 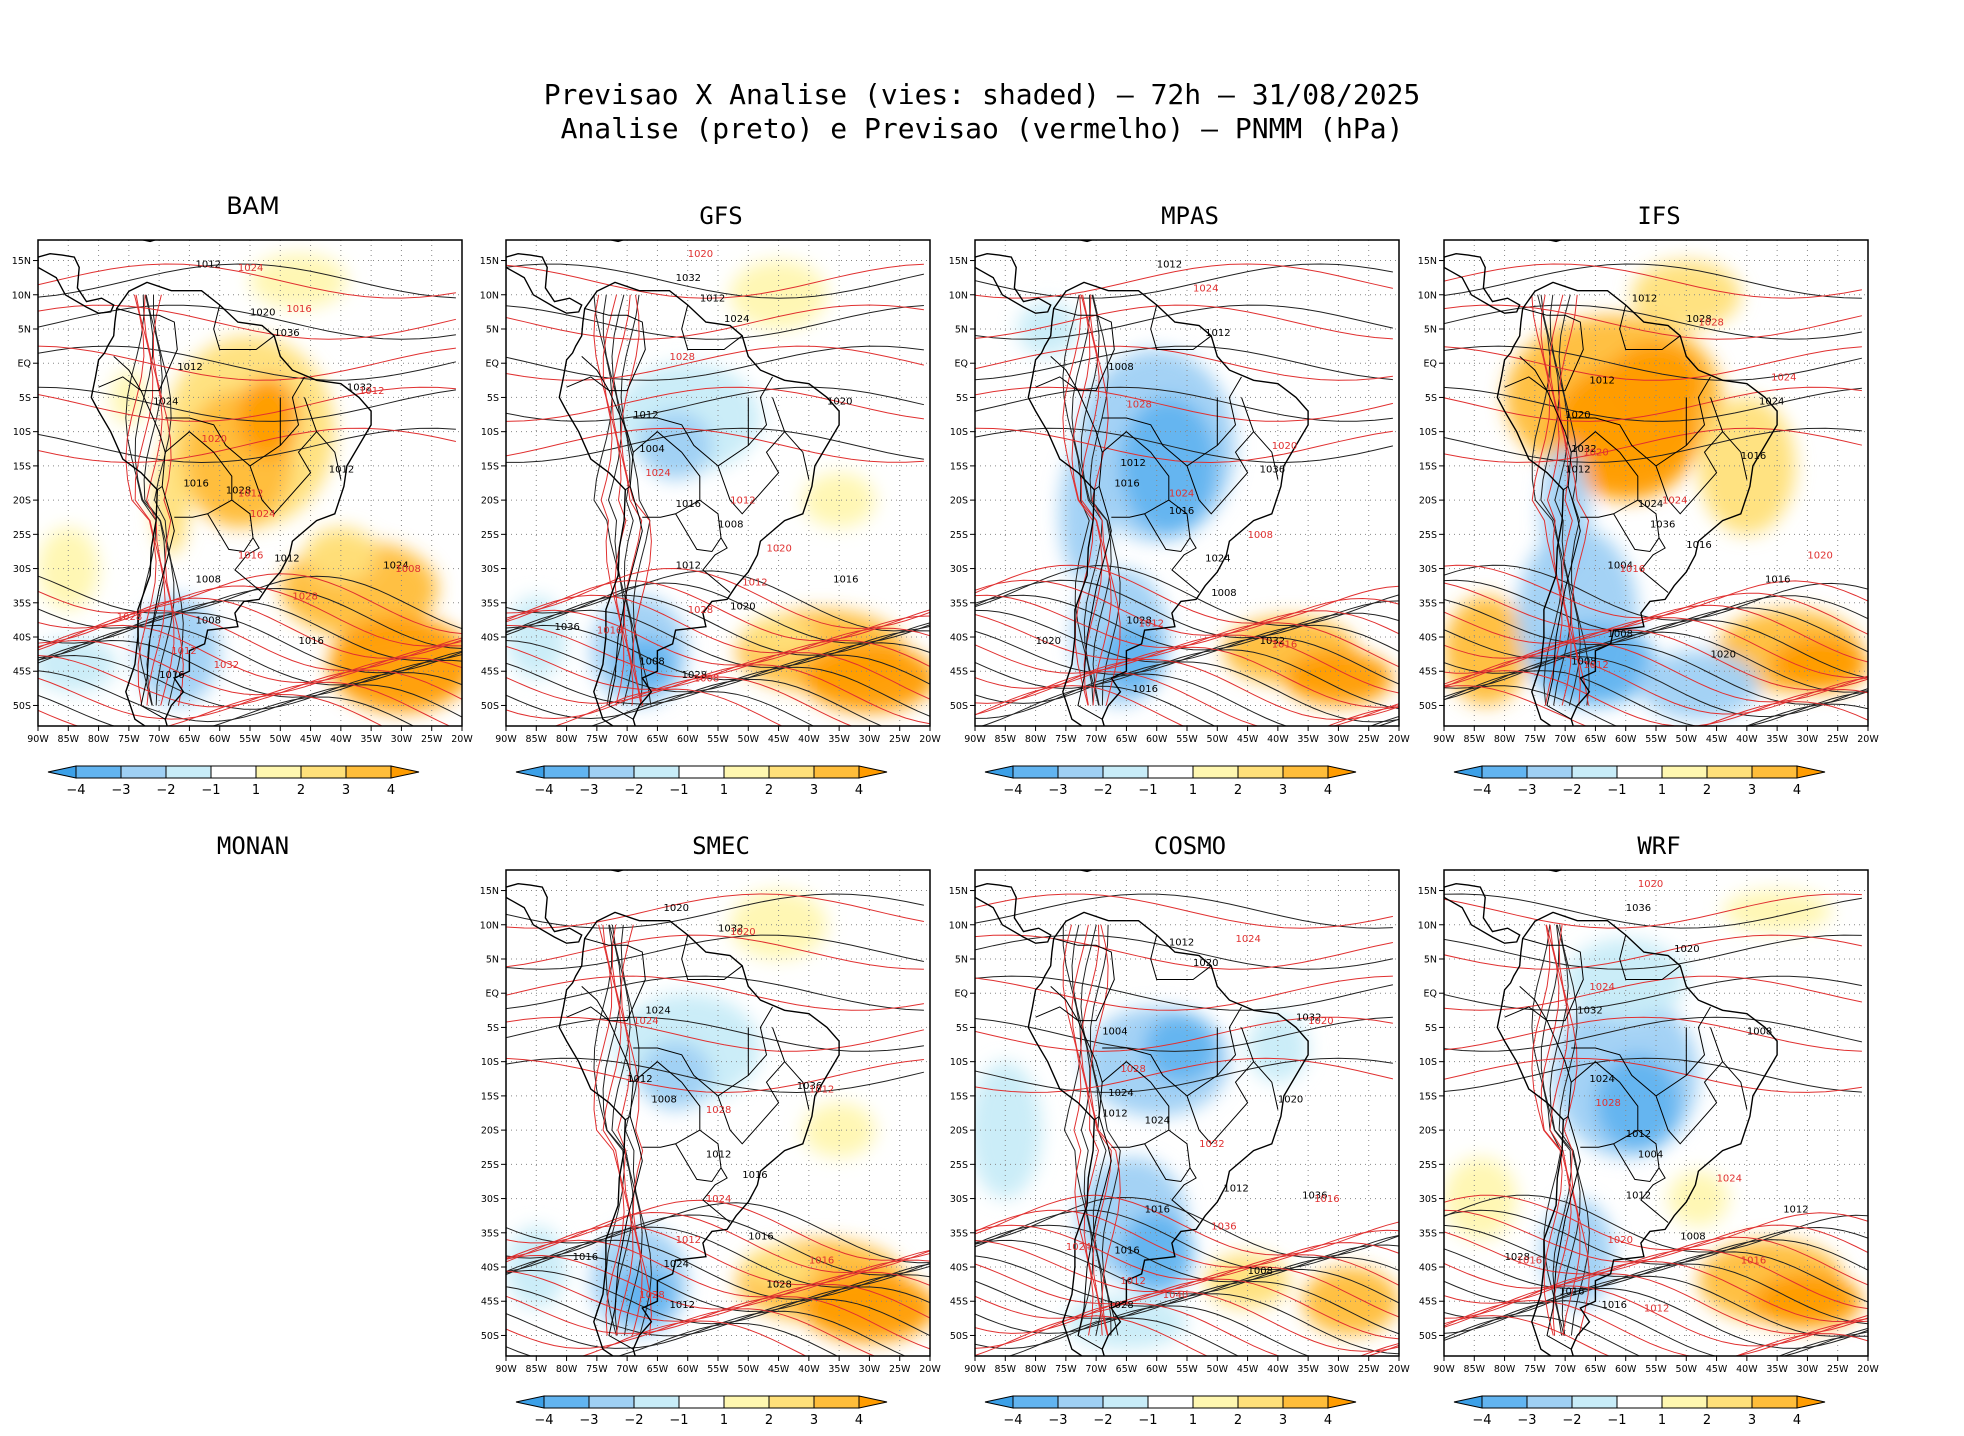 What do you see at coordinates (1717, 739) in the screenshot?
I see `lon-label: 45W` at bounding box center [1717, 739].